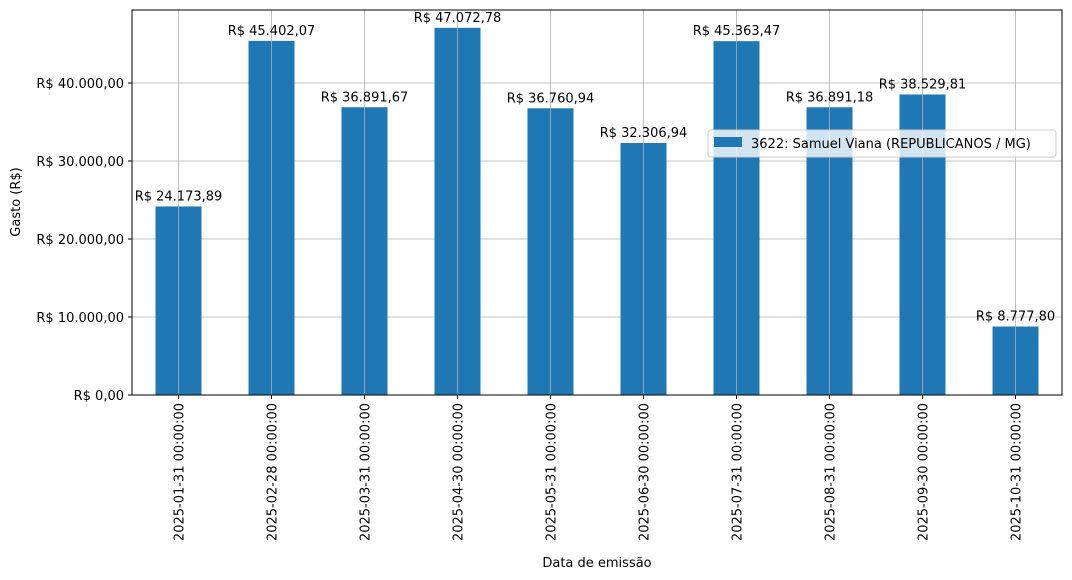  Describe the element at coordinates (924, 472) in the screenshot. I see `x-tick-label: 2025-09-30 00:00:00` at that location.